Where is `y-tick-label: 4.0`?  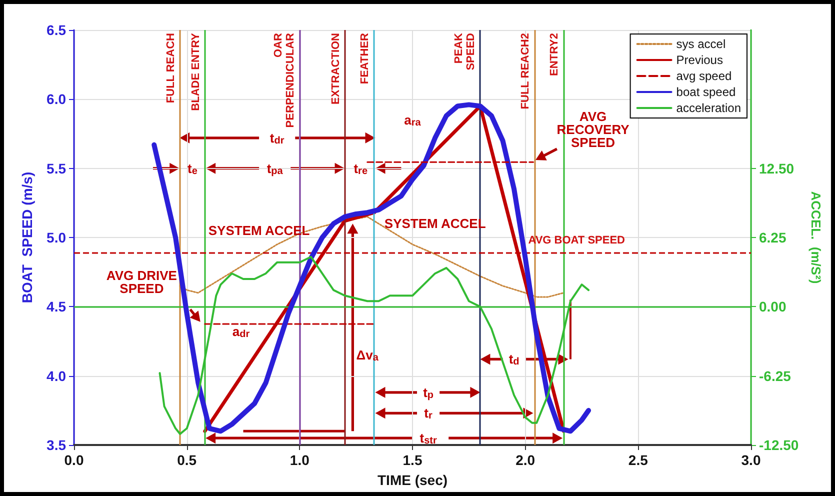
y-tick-label: 4.0 is located at coordinates (56, 376).